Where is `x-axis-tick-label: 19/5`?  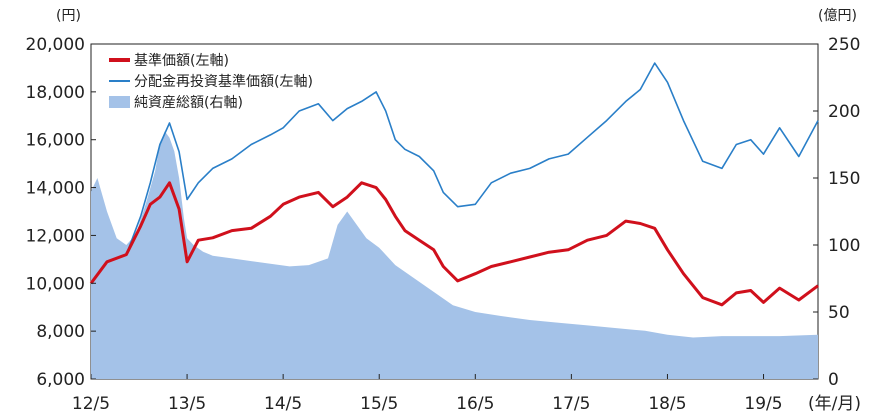 x-axis-tick-label: 19/5 is located at coordinates (763, 404).